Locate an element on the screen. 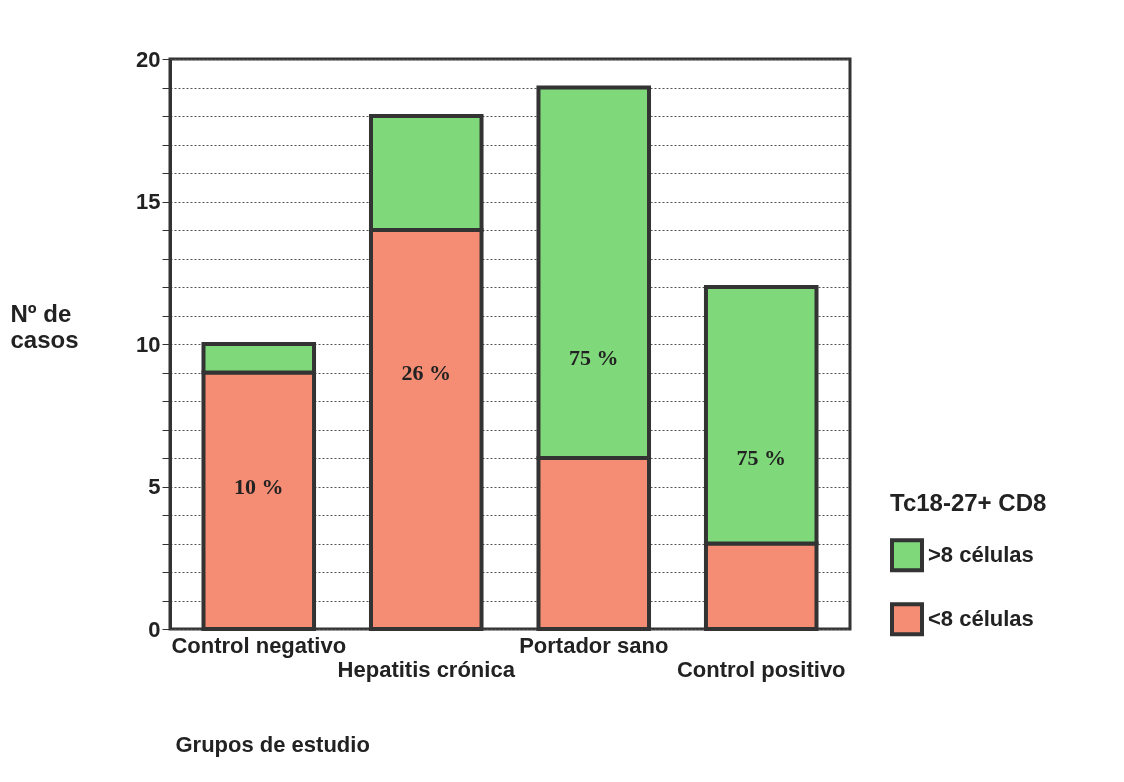  x-tick-label: Control negativo is located at coordinates (259, 645).